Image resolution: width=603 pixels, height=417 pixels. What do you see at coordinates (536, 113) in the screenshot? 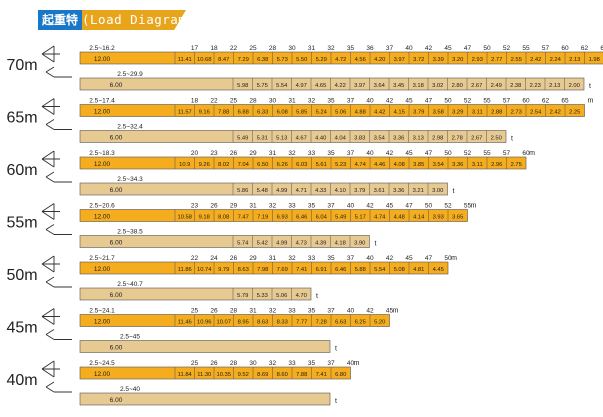
I see `load-value: 2.54` at bounding box center [536, 113].